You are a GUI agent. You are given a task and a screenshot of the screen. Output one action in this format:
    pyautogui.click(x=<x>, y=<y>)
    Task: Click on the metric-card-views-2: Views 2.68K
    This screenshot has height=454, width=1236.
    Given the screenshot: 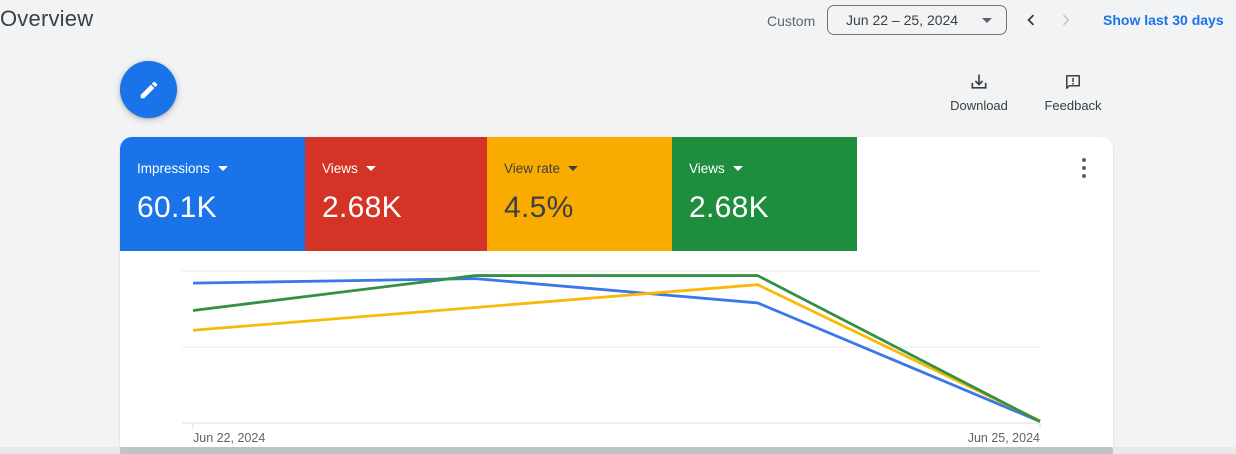 What is the action you would take?
    pyautogui.click(x=764, y=194)
    